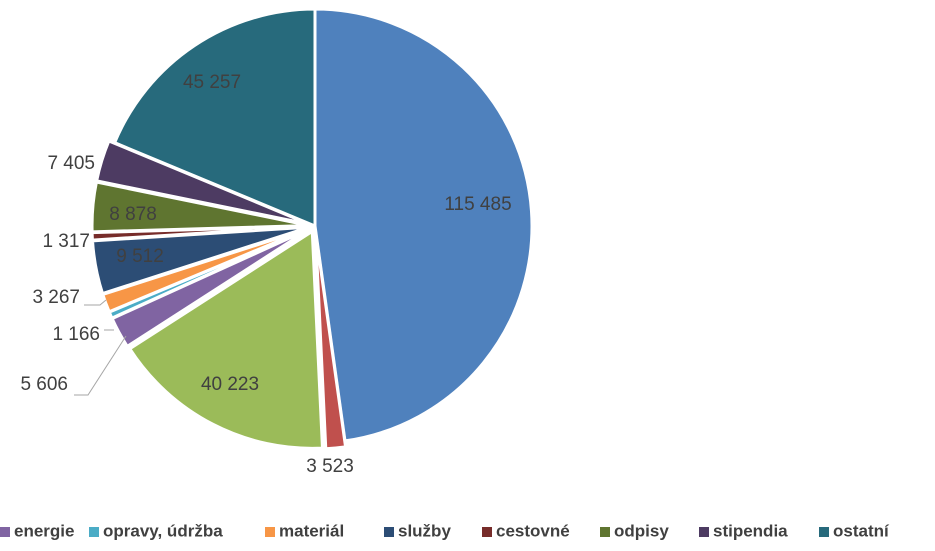 The width and height of the screenshot is (935, 551). I want to click on data-label: 3 523, so click(330, 466).